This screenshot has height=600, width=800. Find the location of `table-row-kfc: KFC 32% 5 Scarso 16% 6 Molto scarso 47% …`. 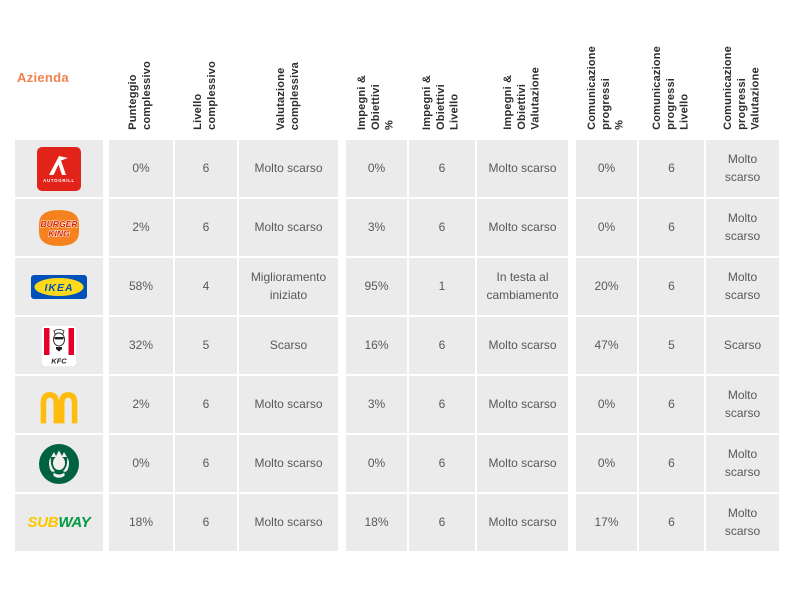

table-row-kfc: KFC 32% 5 Scarso 16% 6 Molto scarso 47% … is located at coordinates (397, 345).